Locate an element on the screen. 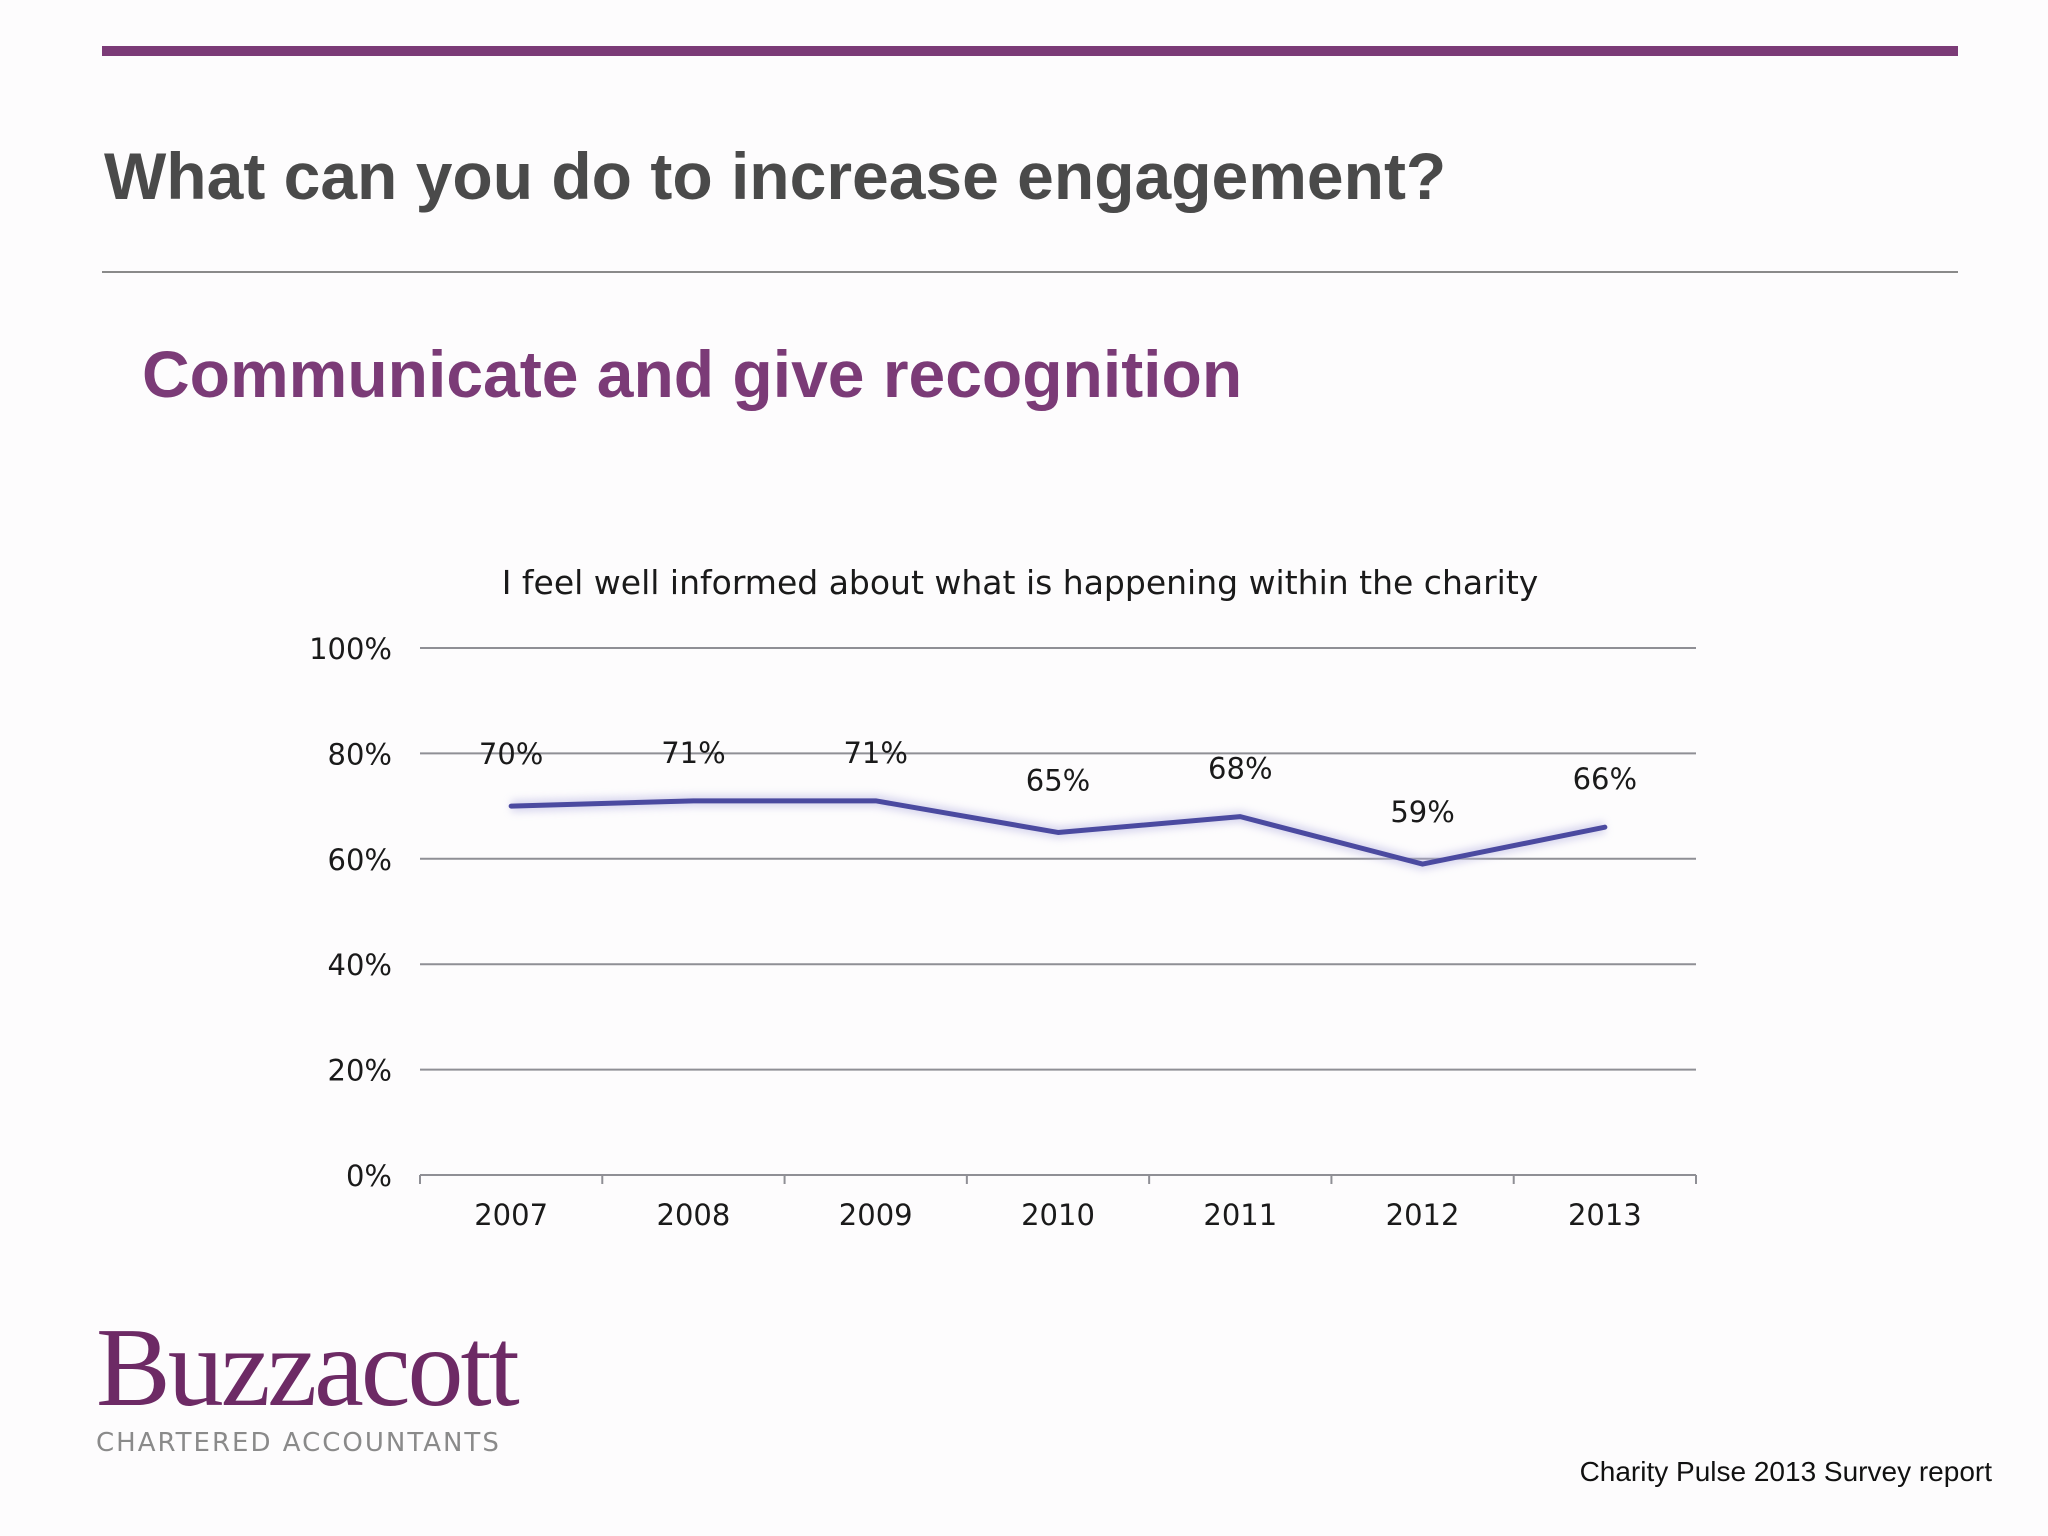 The width and height of the screenshot is (2048, 1536). x-tick-label: 2007 is located at coordinates (511, 1215).